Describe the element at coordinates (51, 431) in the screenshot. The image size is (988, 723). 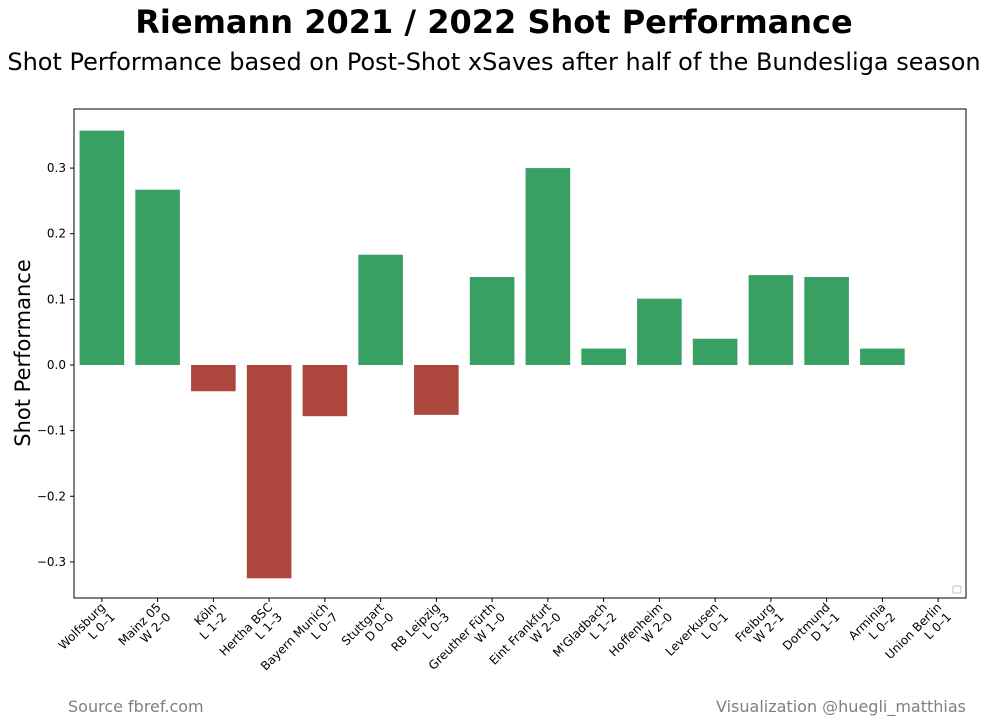
I see `y-tick-label: −0.1` at that location.